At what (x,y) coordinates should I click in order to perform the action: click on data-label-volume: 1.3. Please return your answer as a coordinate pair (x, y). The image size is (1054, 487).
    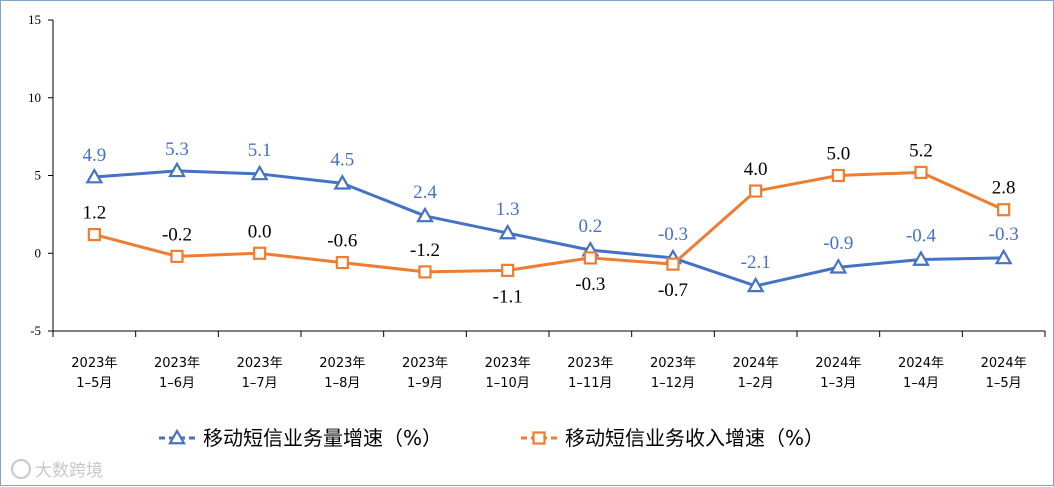
    Looking at the image, I should click on (508, 209).